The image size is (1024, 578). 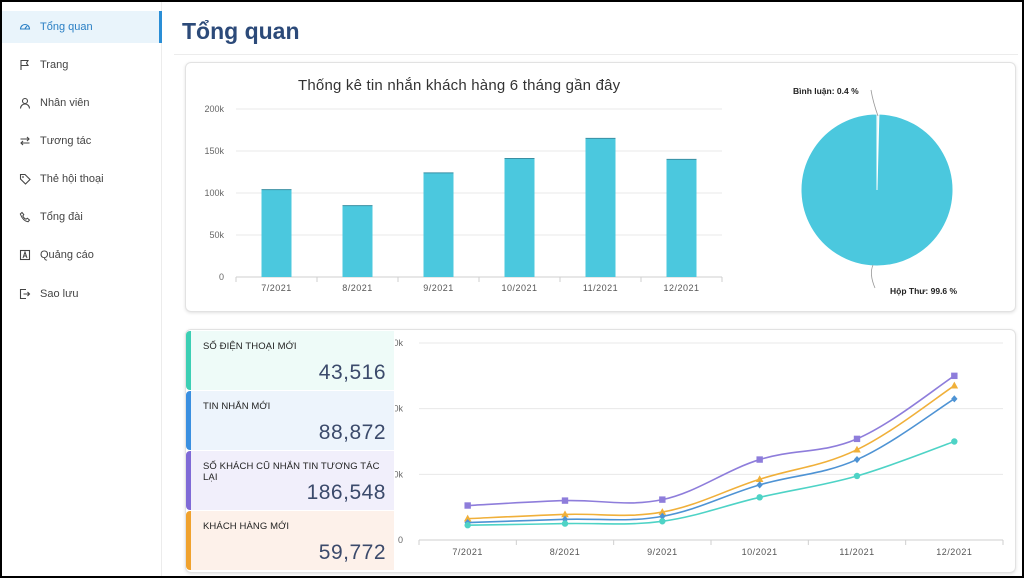 What do you see at coordinates (241, 31) in the screenshot?
I see `page-title: Tổng quan` at bounding box center [241, 31].